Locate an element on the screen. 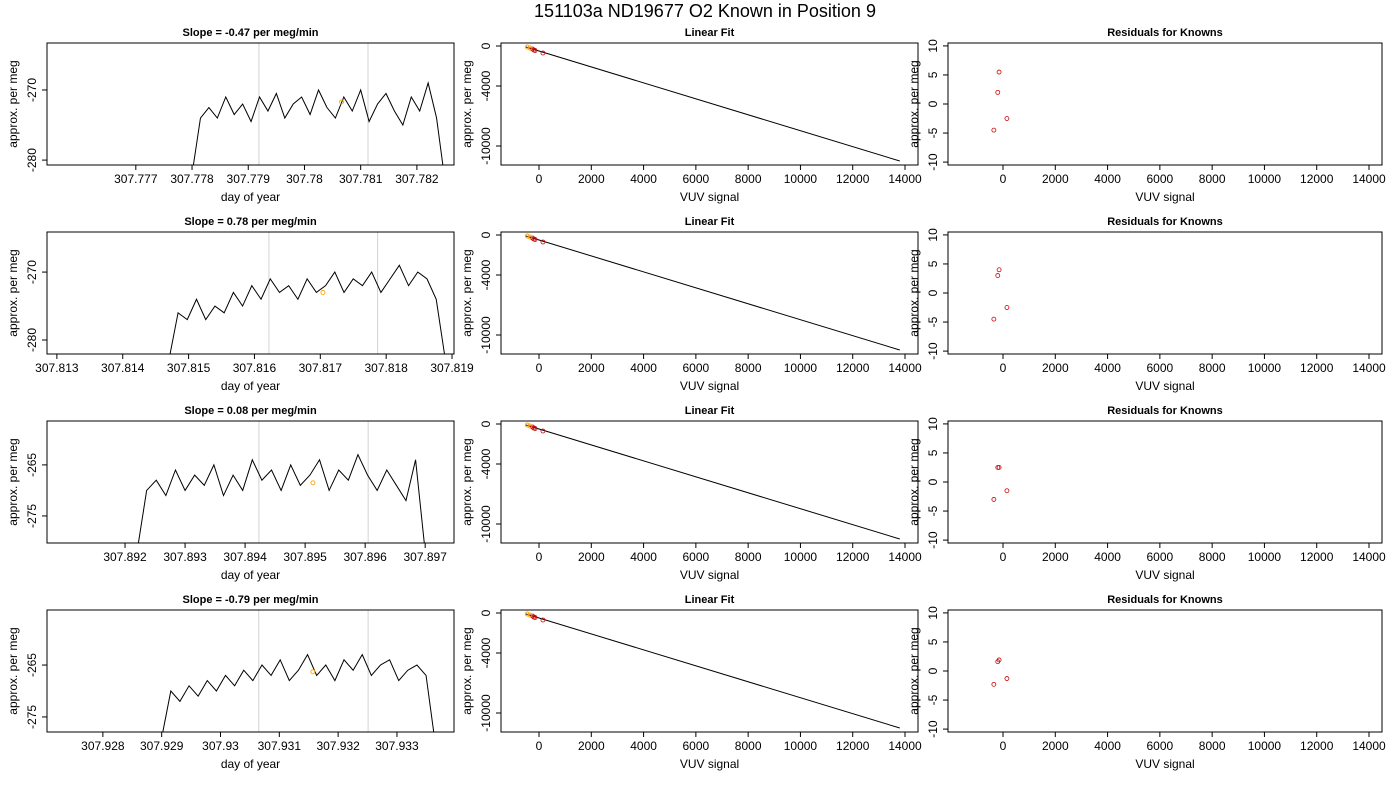 The height and width of the screenshot is (800, 1400). x-tick-label: 307.778 is located at coordinates (192, 179).